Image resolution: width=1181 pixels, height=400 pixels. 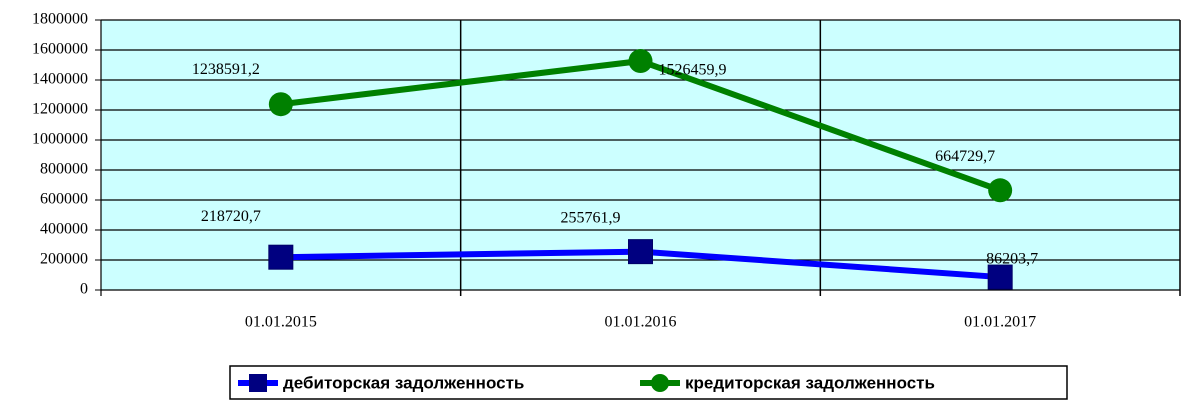 What do you see at coordinates (1000, 322) in the screenshot?
I see `x-tick-label: 01.01.2017` at bounding box center [1000, 322].